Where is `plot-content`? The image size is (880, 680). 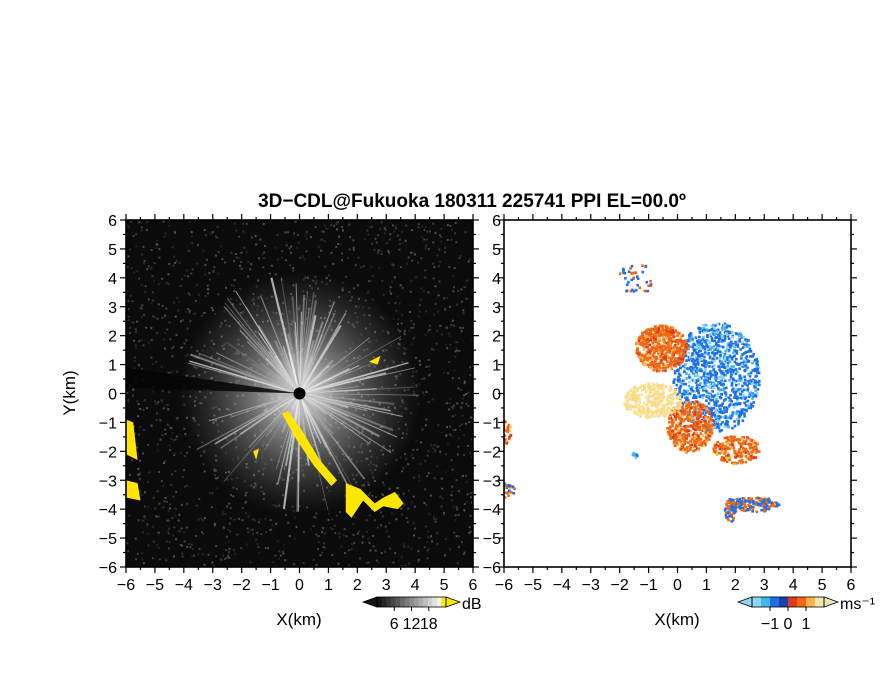
plot-content is located at coordinates (642, 393).